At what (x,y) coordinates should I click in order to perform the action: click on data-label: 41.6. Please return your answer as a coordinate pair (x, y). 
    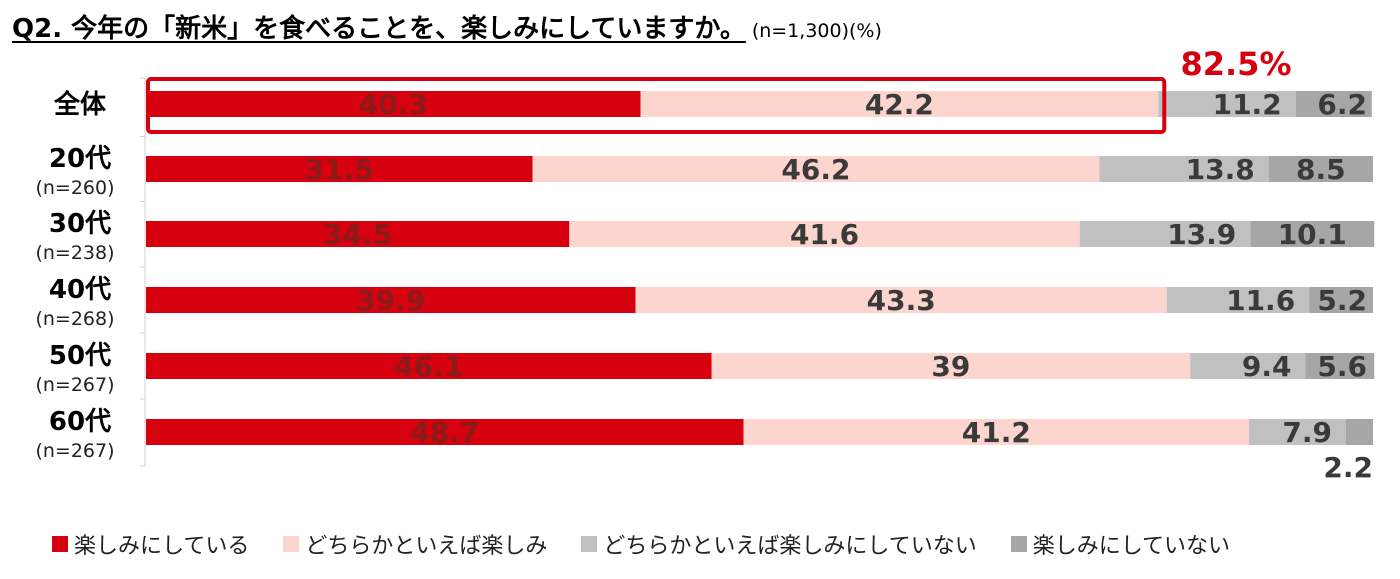
    Looking at the image, I should click on (824, 234).